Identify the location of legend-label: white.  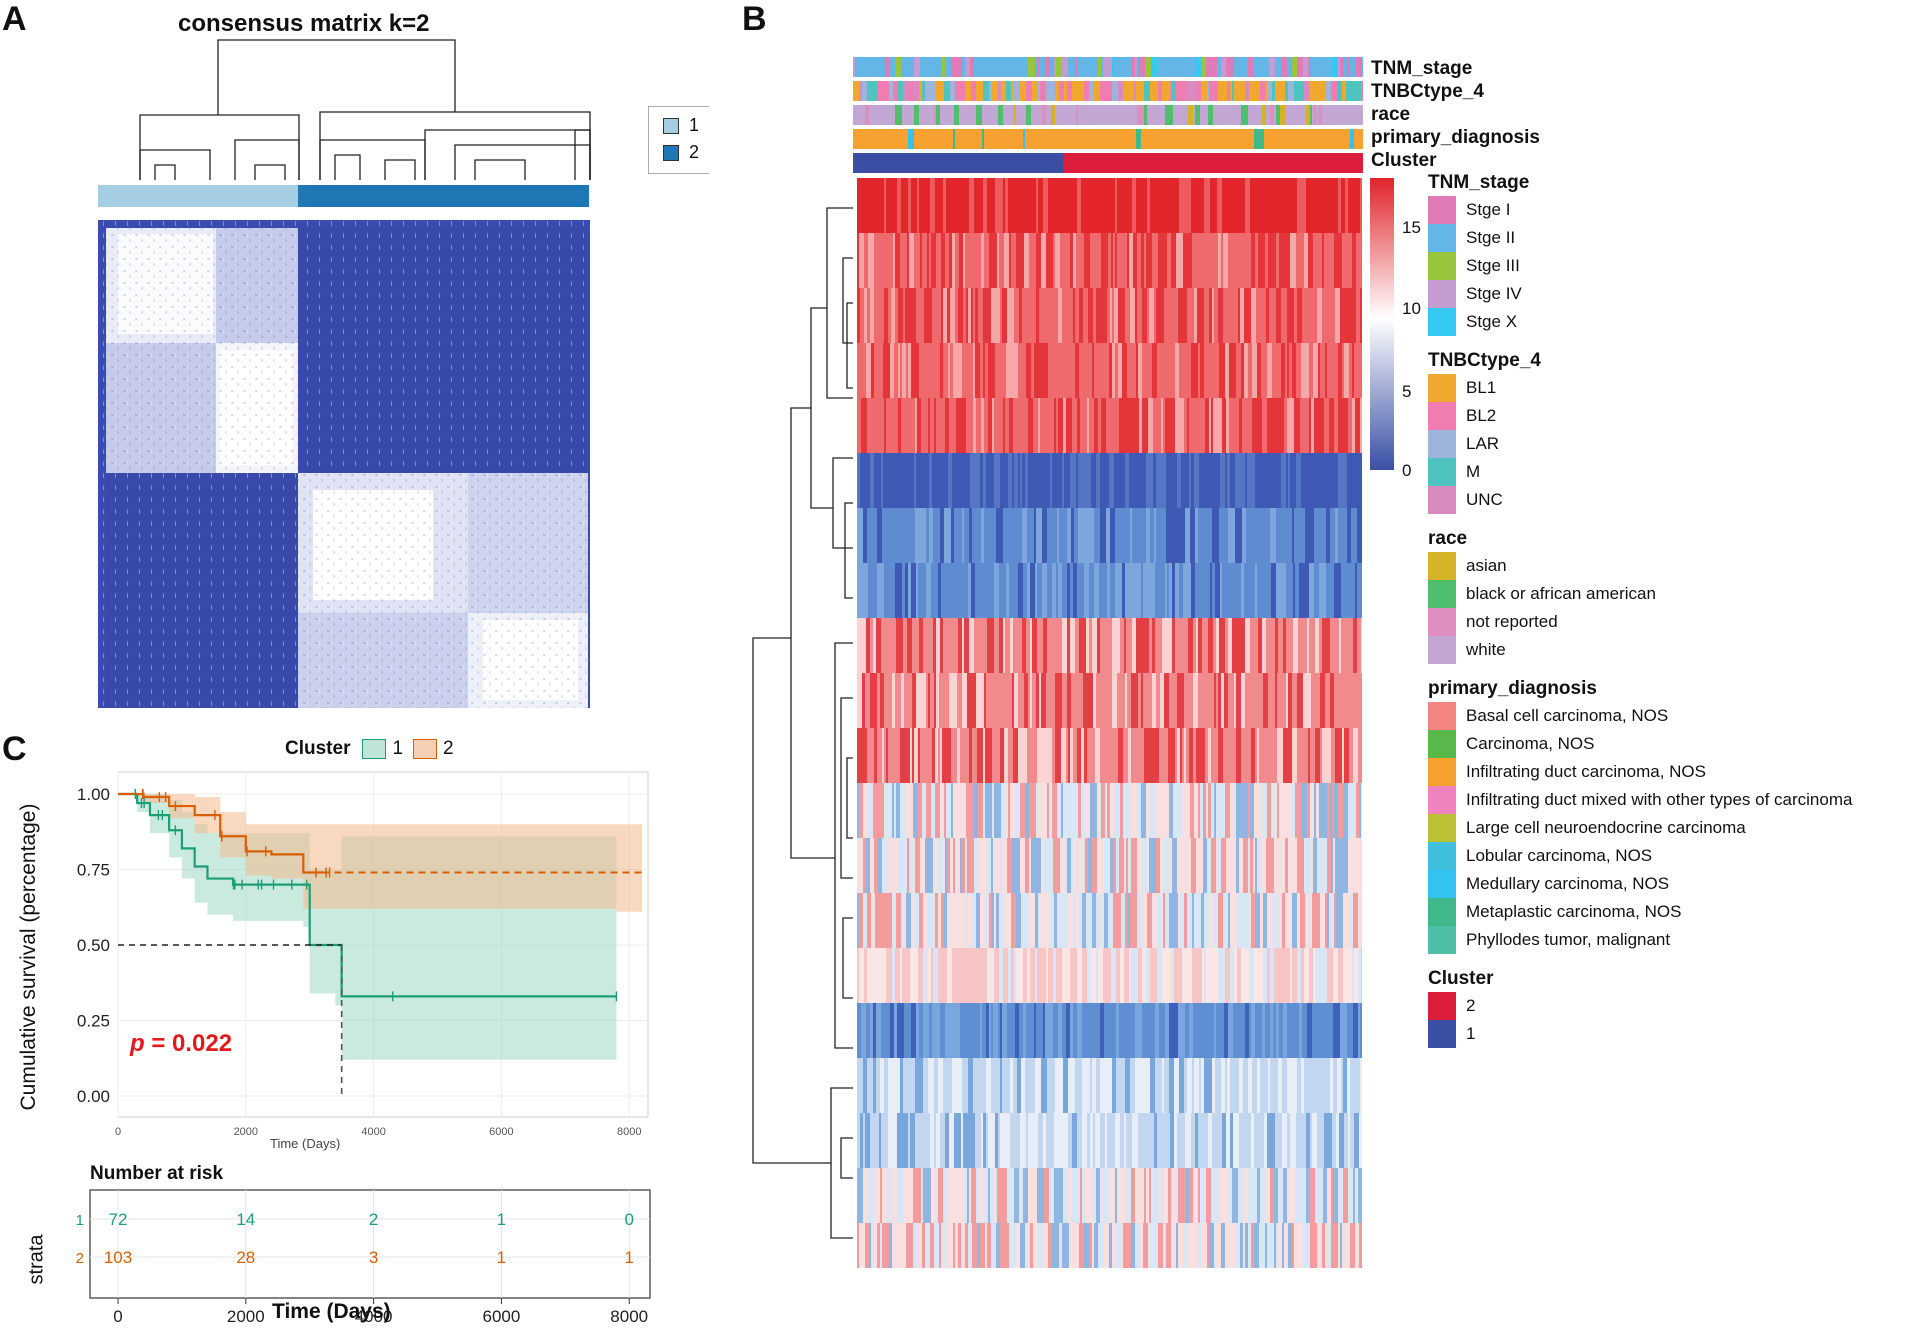
(1486, 649).